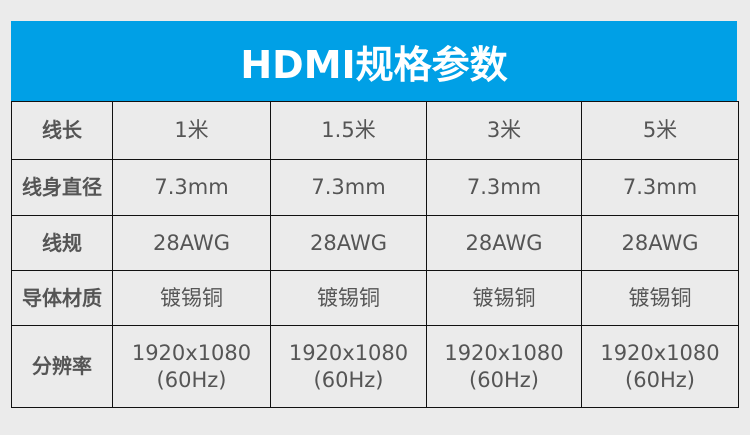  I want to click on cell-value: 3米, so click(504, 130).